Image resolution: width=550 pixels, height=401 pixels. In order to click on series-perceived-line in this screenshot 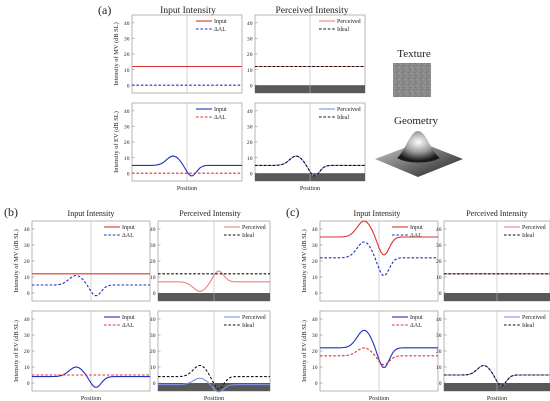, I will do `click(214, 385)`.